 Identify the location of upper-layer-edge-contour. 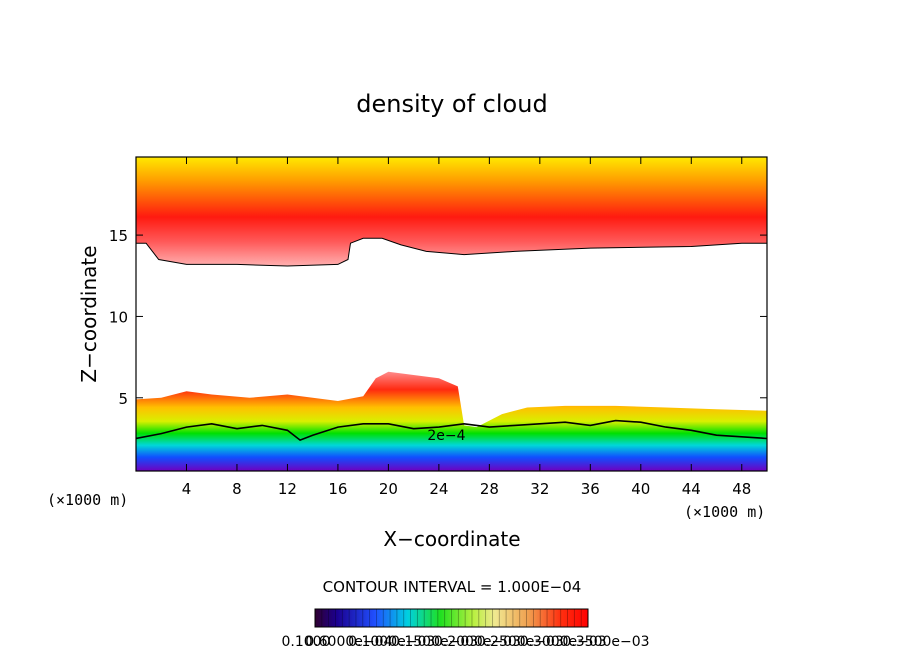
(451, 252).